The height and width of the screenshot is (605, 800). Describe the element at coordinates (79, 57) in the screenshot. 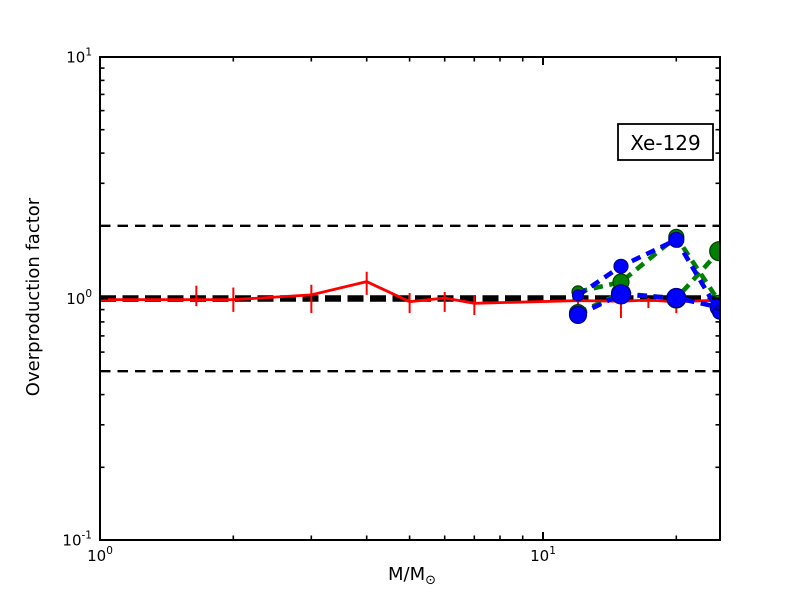

I see `y-tick-label: 10¹` at that location.